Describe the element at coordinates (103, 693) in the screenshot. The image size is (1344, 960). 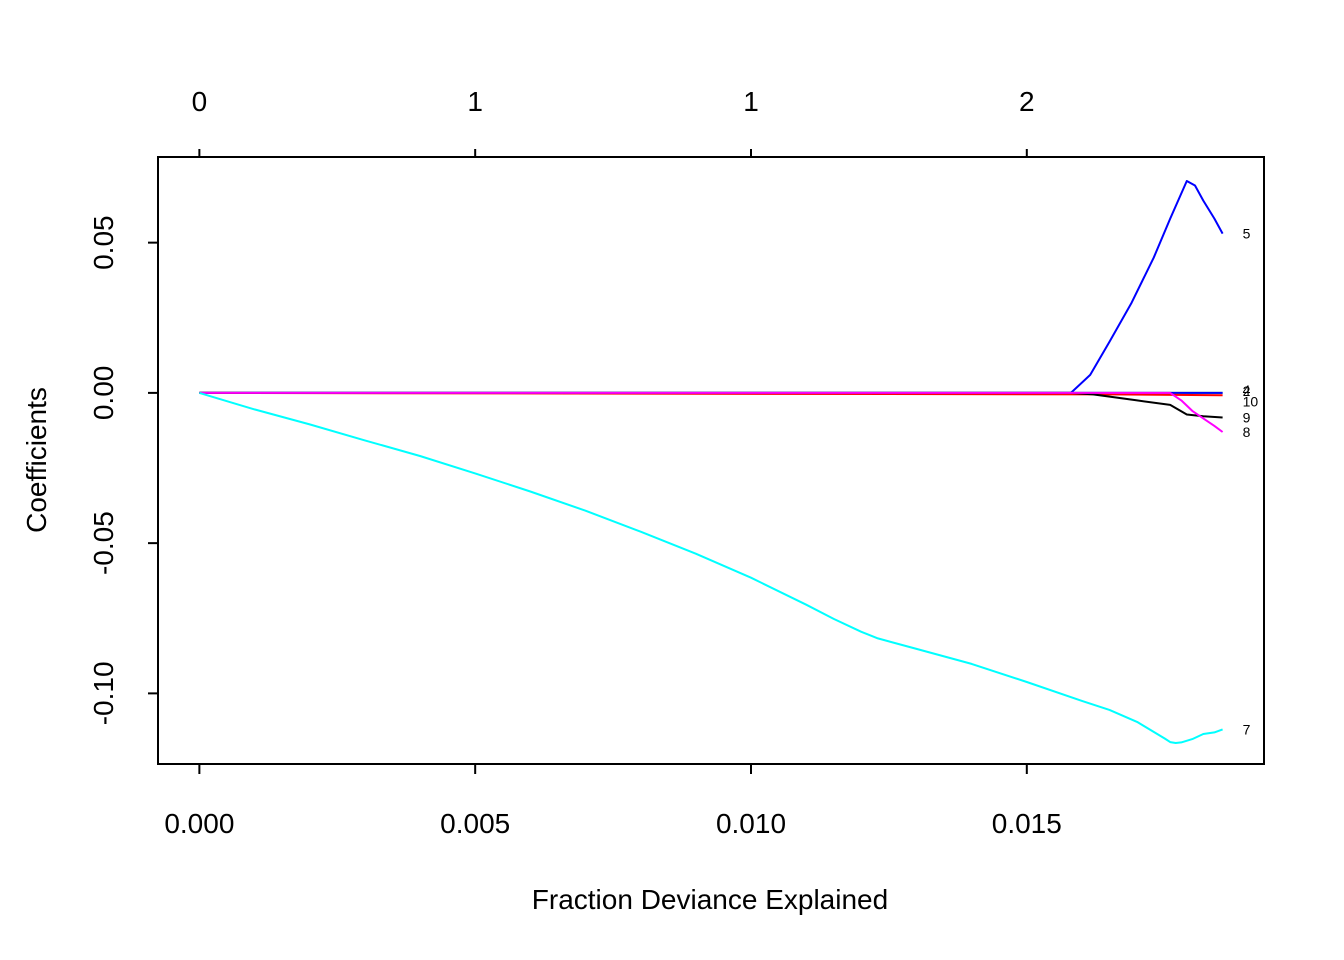
I see `y-tick-label: -0.10` at that location.